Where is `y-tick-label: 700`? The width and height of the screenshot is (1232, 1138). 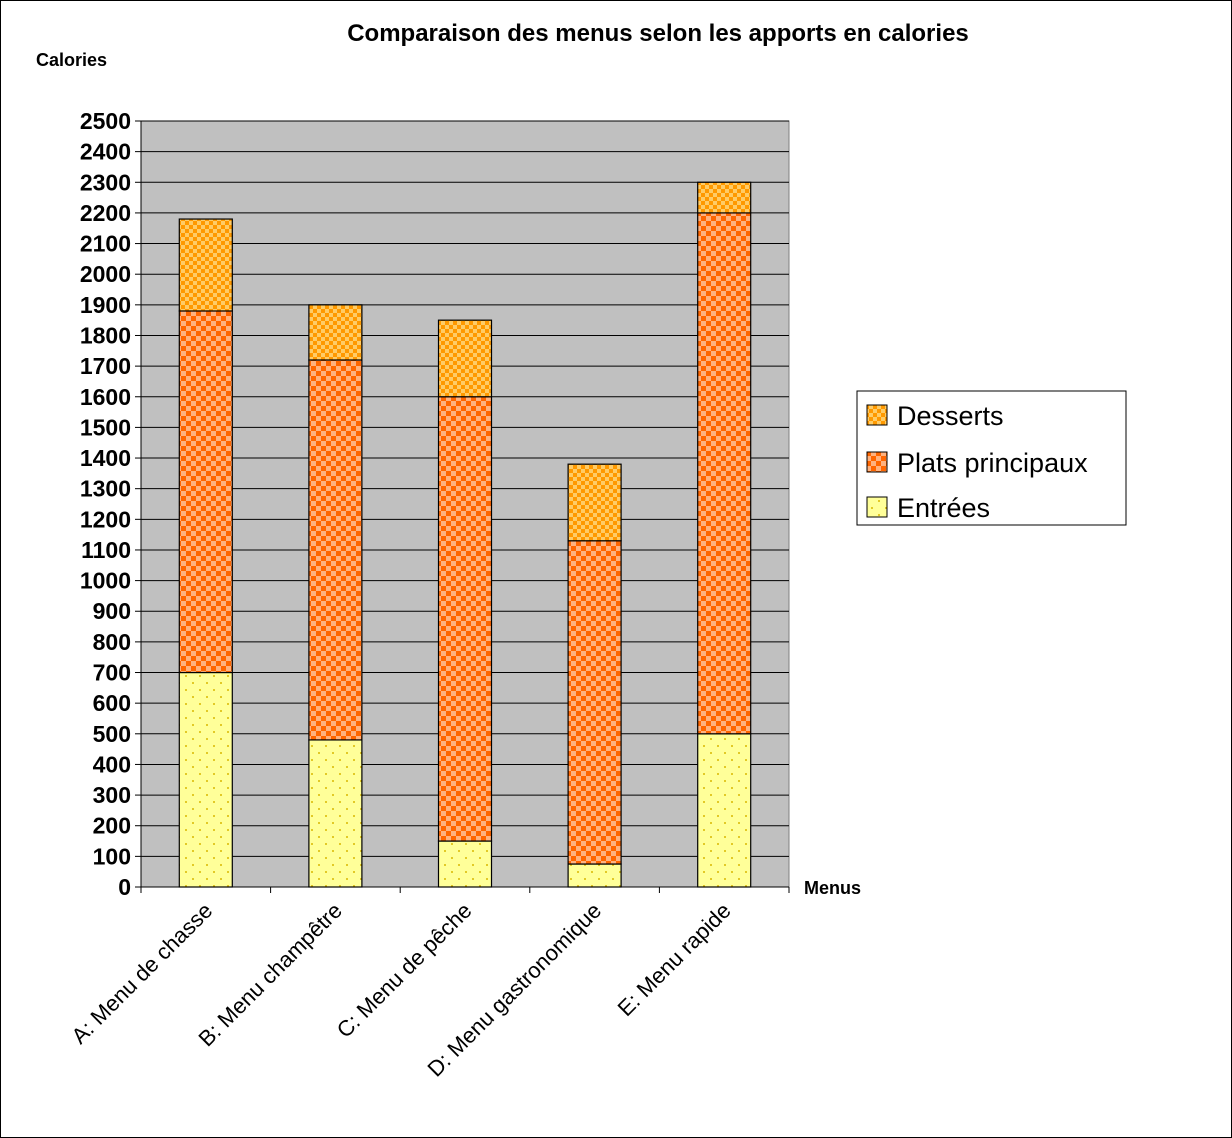 y-tick-label: 700 is located at coordinates (112, 673).